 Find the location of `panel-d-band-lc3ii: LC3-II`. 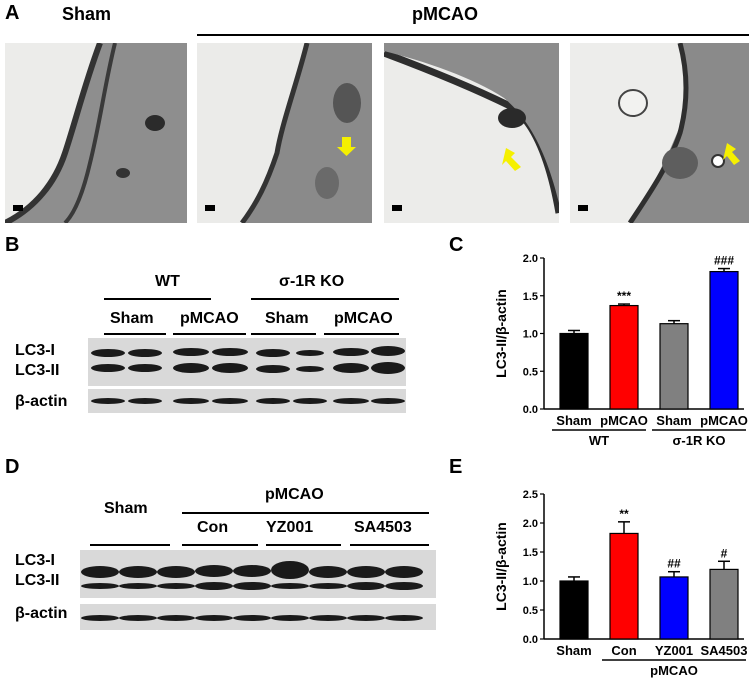

panel-d-band-lc3ii: LC3-II is located at coordinates (37, 580).